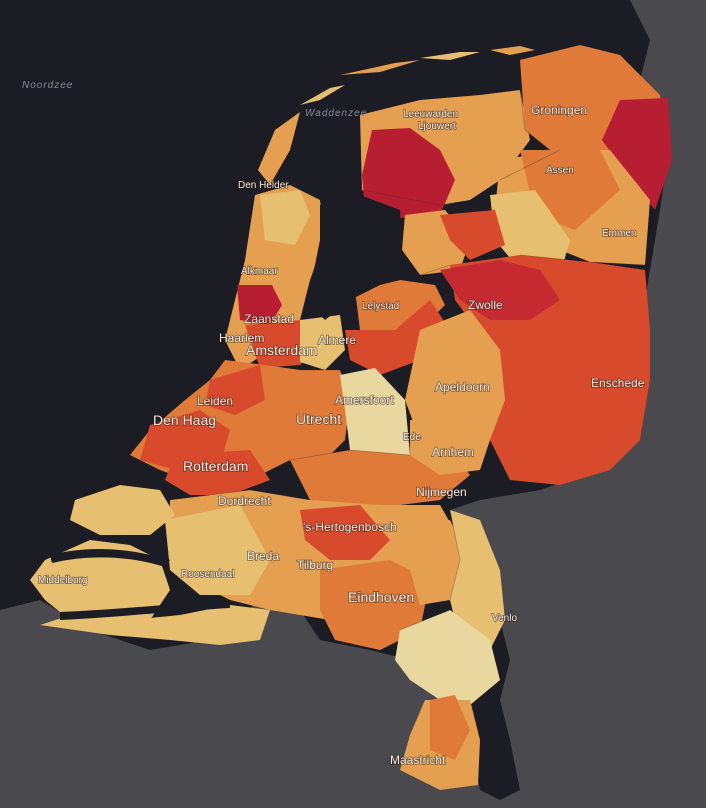 The image size is (706, 808). I want to click on city-label-nijmegen: Nijmegen, so click(441, 492).